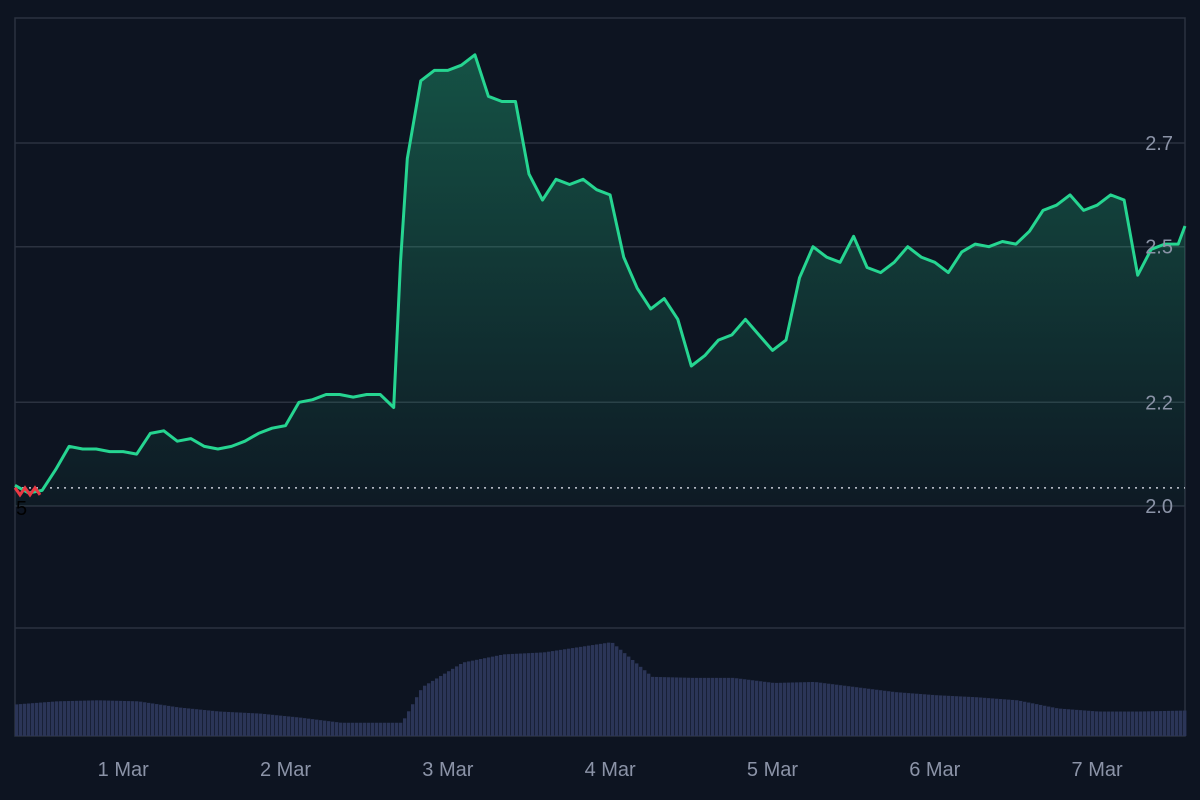  Describe the element at coordinates (21, 509) in the screenshot. I see `start-price-label: 5` at that location.